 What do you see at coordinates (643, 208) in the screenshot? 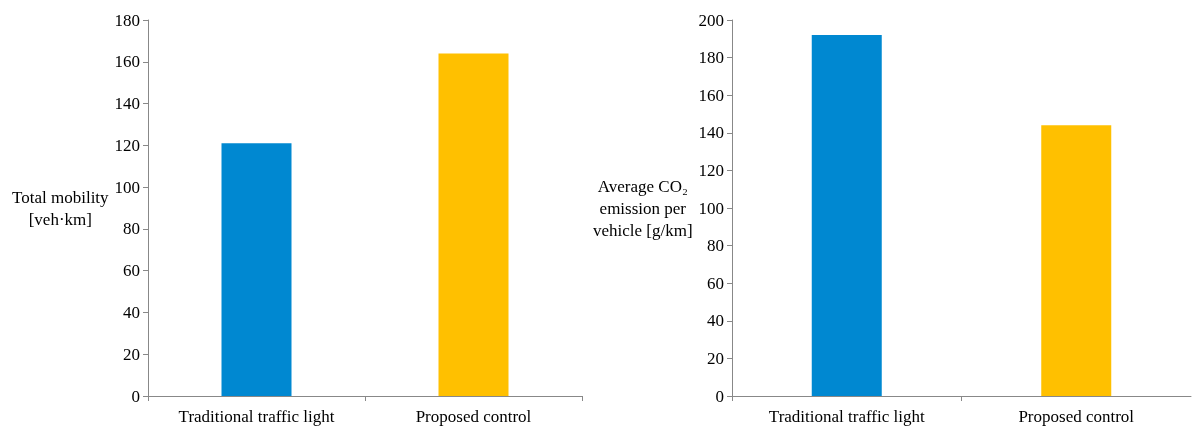
I see `y-axis-title: Average CO₂ emission per vehicle [g/km]` at bounding box center [643, 208].